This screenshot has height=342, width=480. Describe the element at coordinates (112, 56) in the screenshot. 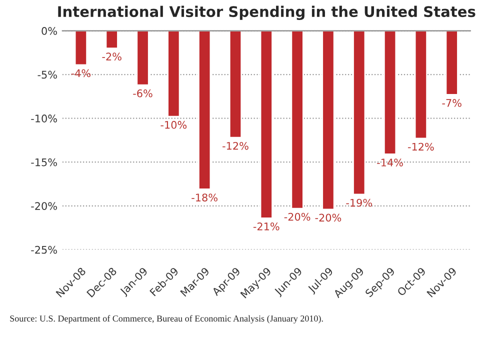

I see `data-label: -2%` at that location.